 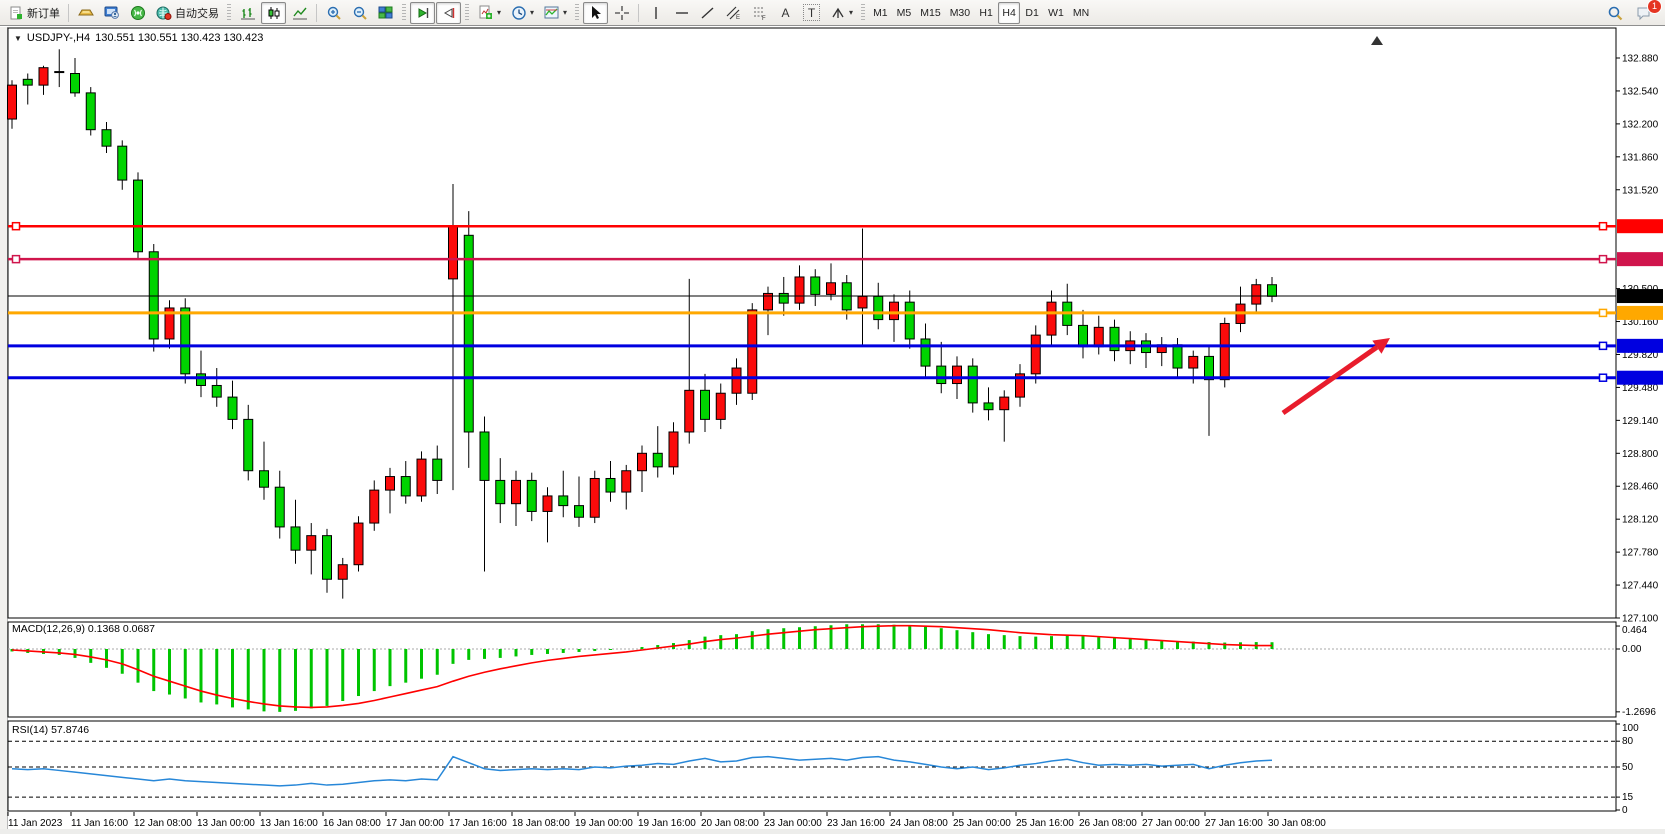 What do you see at coordinates (247, 13) in the screenshot?
I see `bar-chart-button` at bounding box center [247, 13].